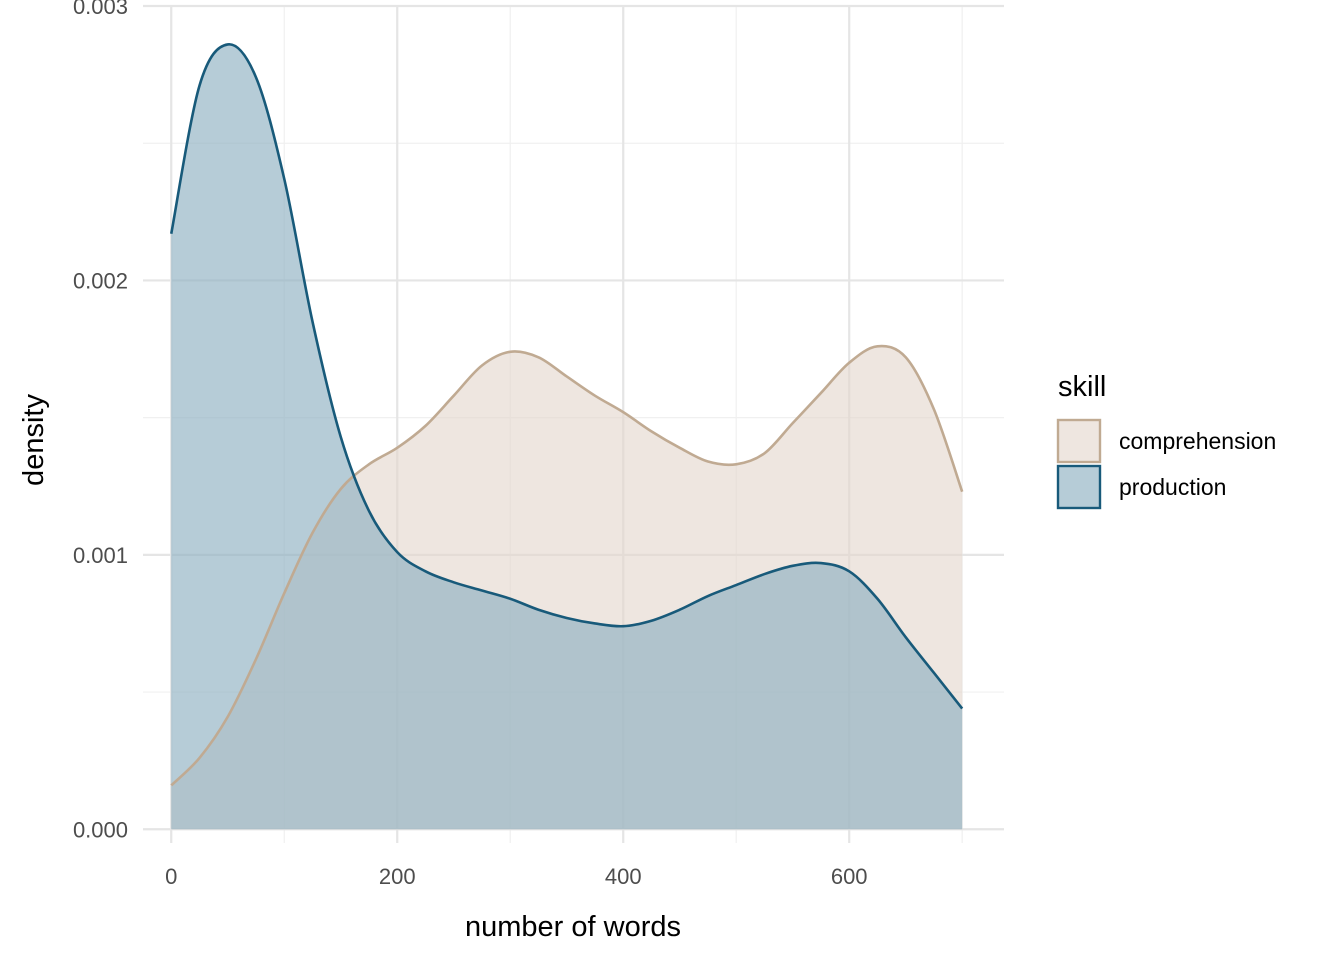 This screenshot has height=960, width=1344. I want to click on y-axis-title: density, so click(34, 440).